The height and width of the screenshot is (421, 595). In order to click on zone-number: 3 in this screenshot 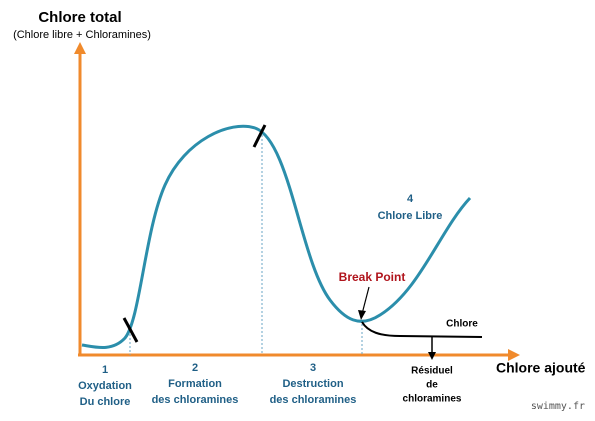, I will do `click(313, 368)`.